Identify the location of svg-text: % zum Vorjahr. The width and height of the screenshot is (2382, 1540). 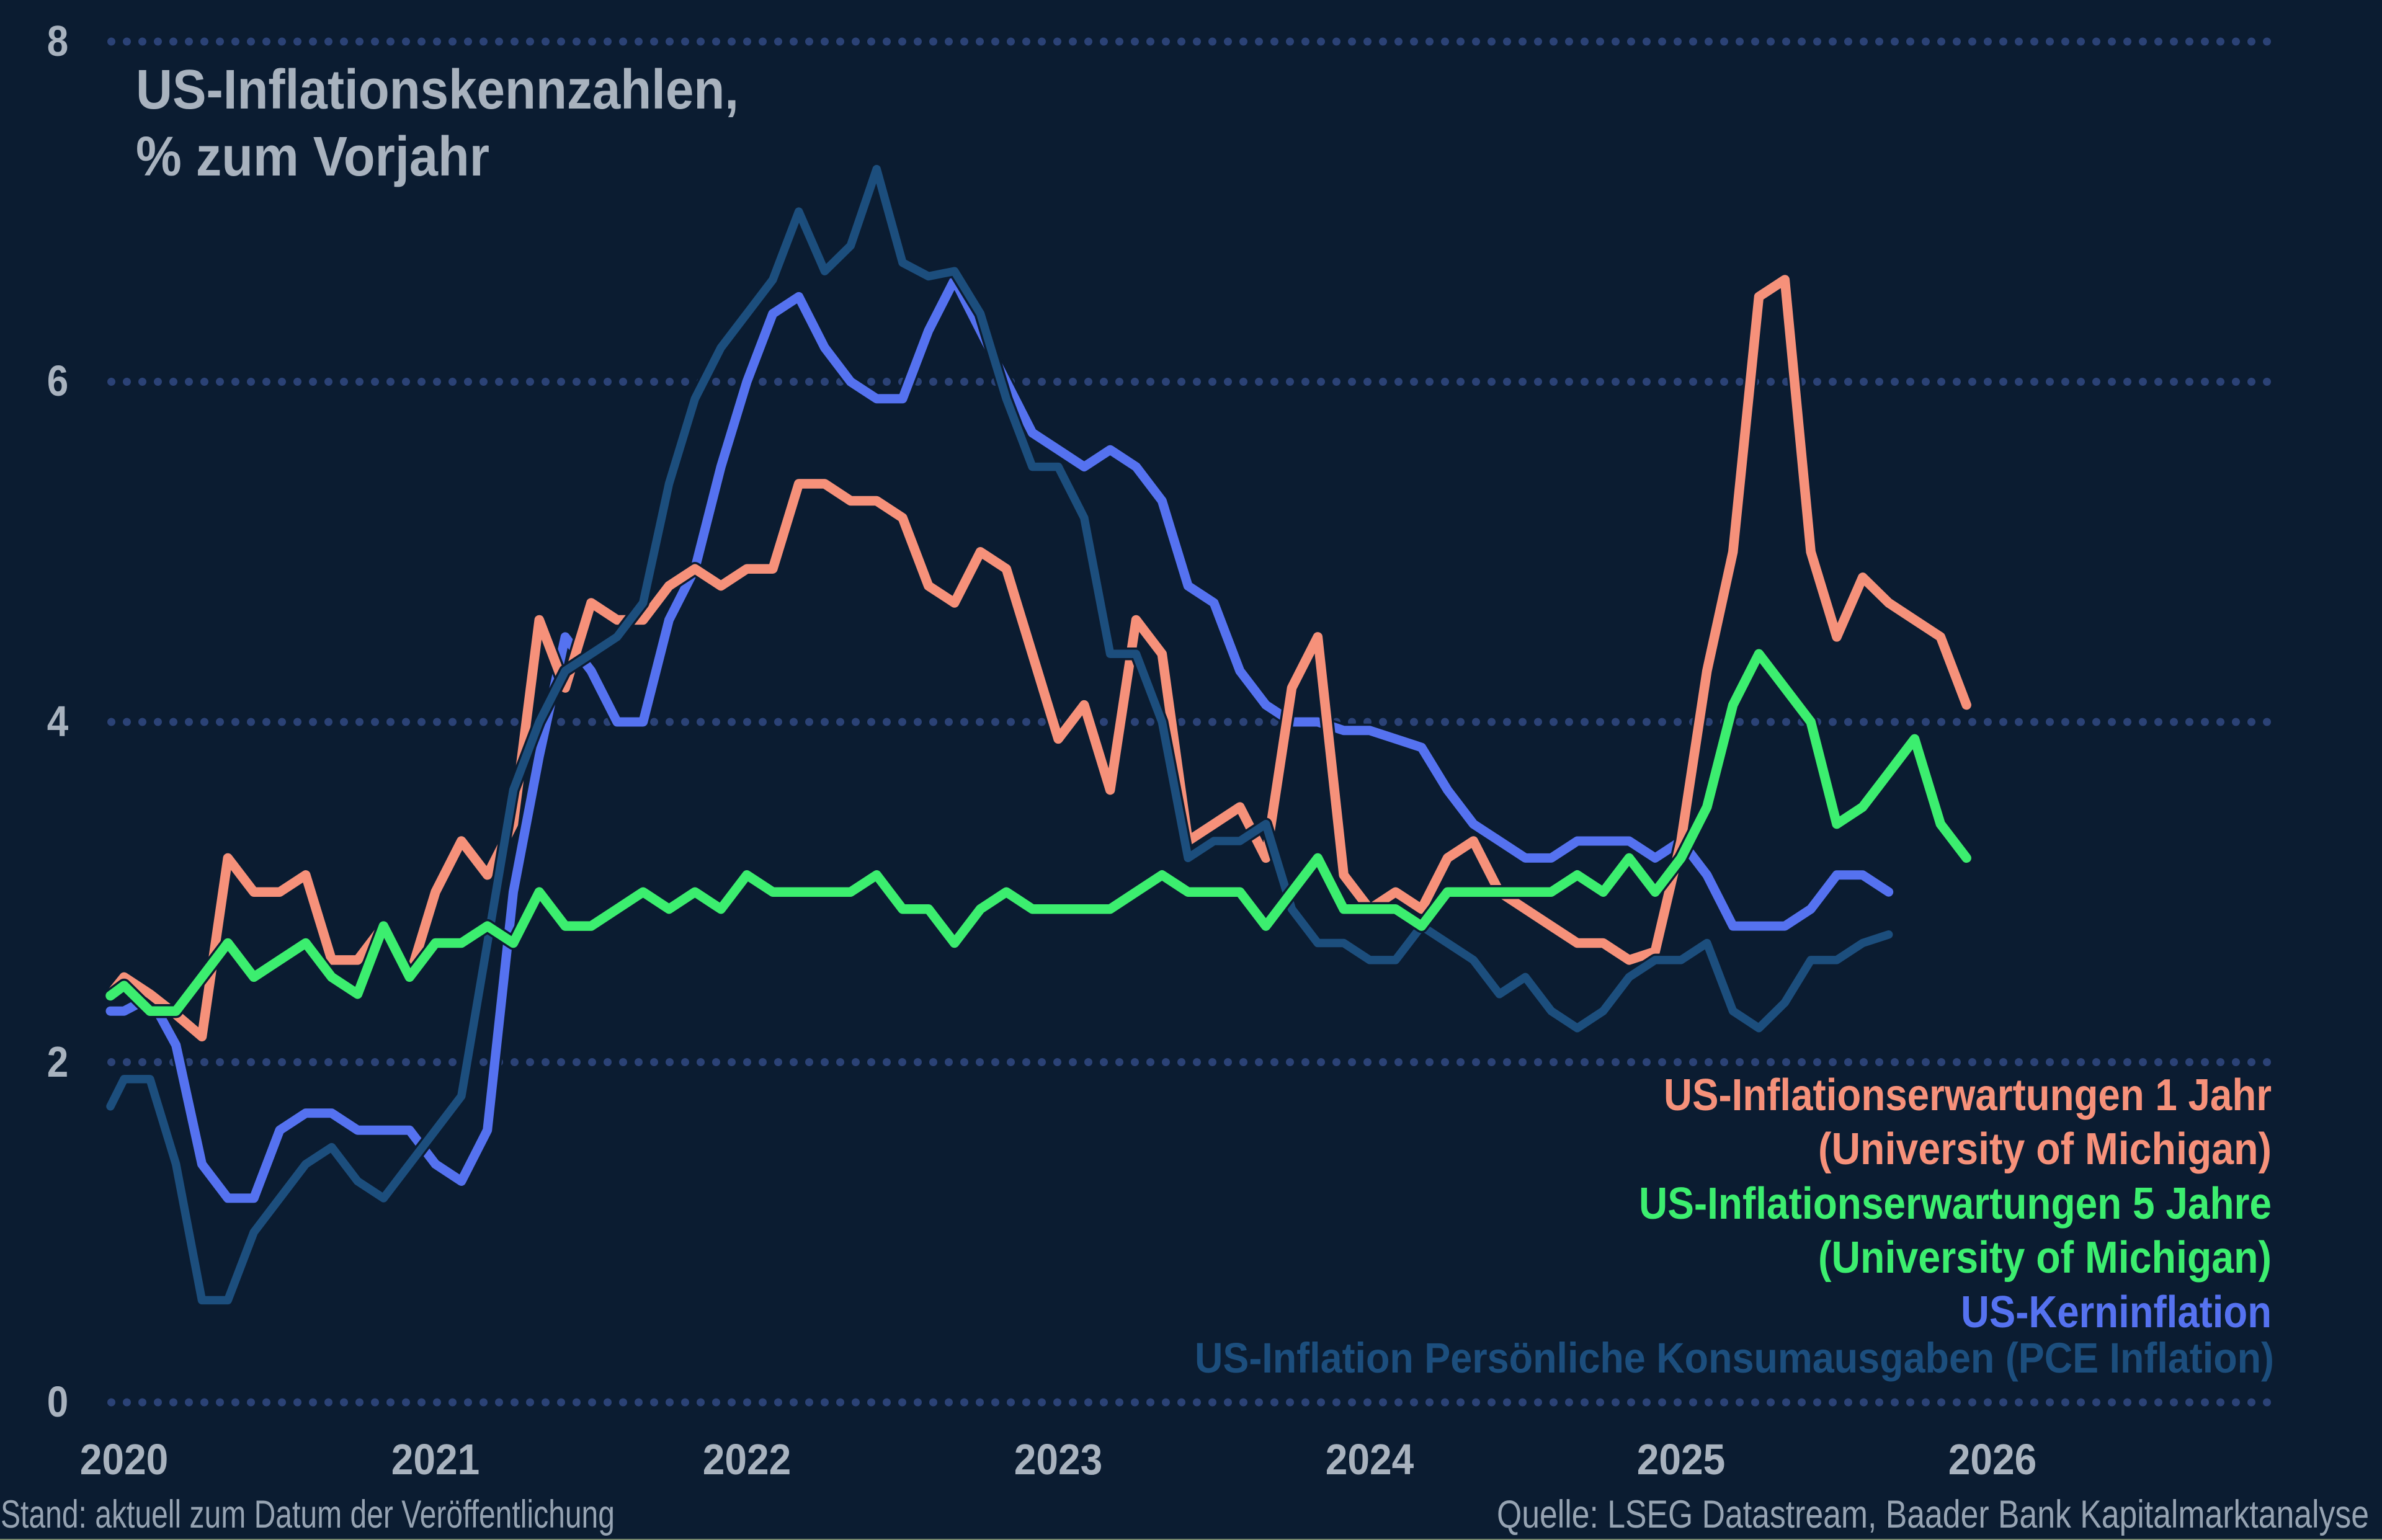
(313, 157).